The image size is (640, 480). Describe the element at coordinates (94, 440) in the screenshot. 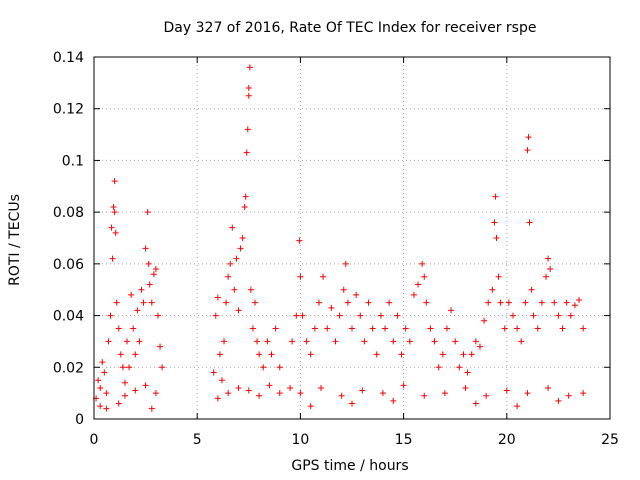

I see `x-tick-label: 0` at that location.